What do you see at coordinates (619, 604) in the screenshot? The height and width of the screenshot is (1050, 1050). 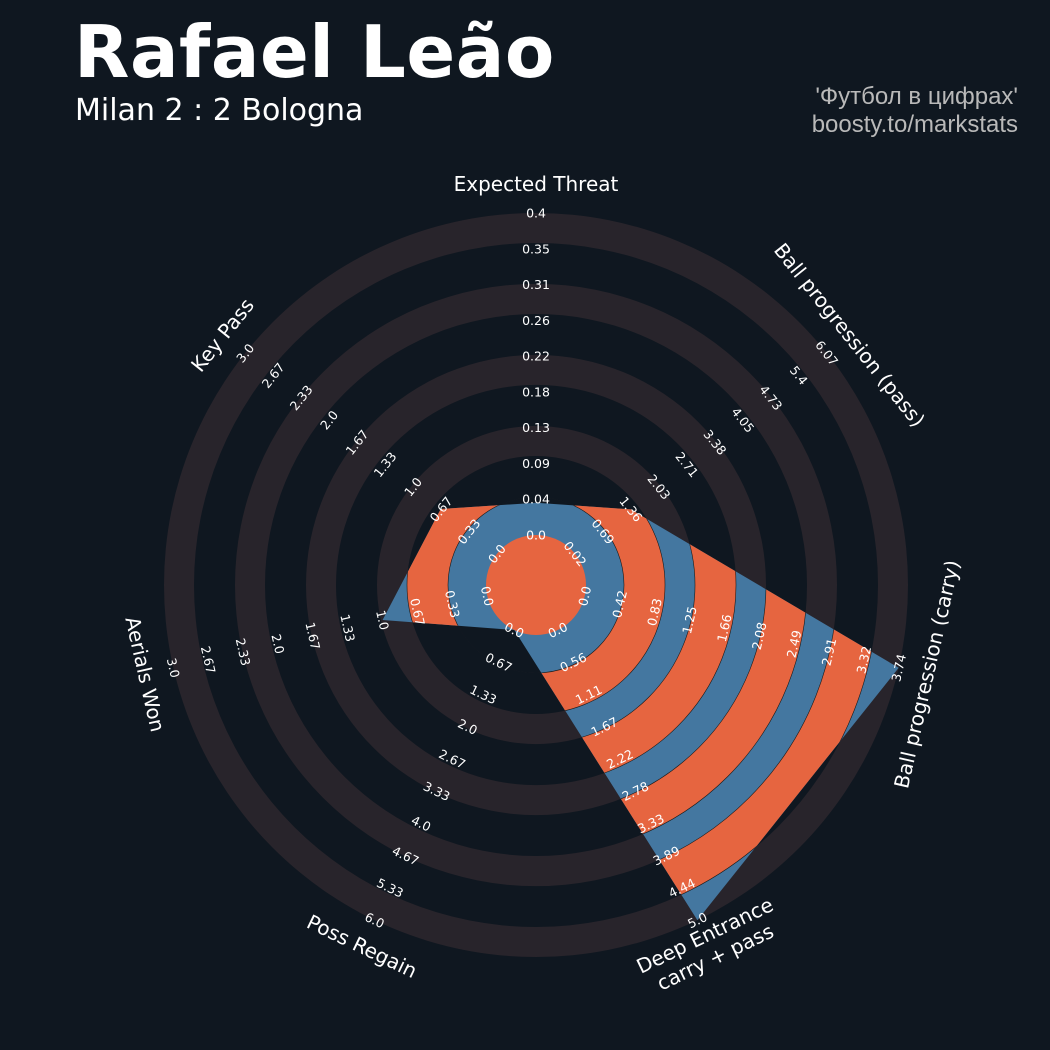 I see `tick-label: 0.42` at bounding box center [619, 604].